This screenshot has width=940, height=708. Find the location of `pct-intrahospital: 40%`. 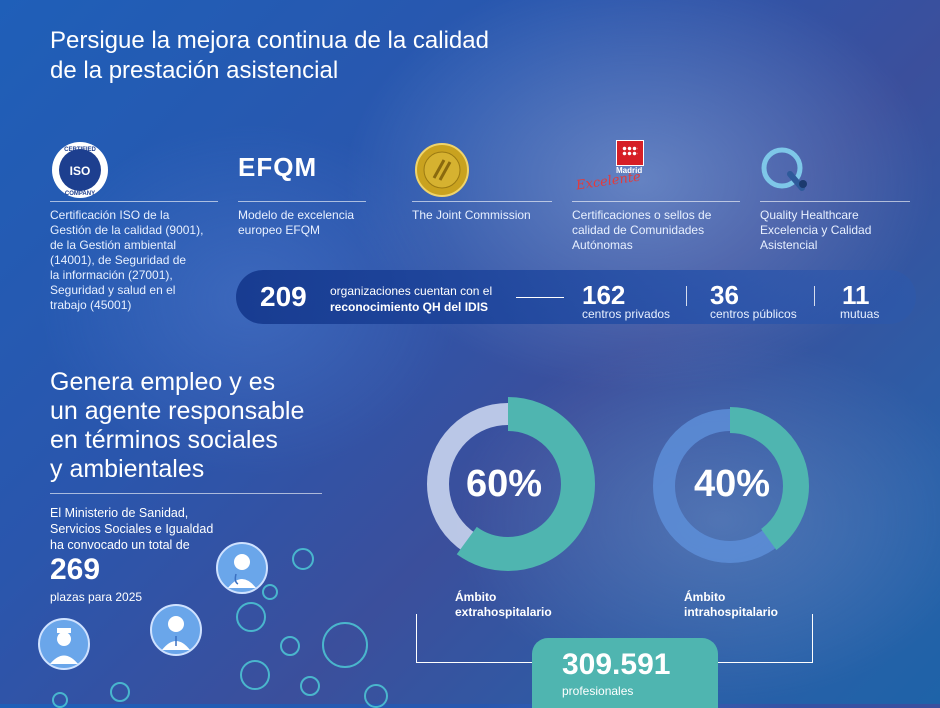

pct-intrahospital: 40% is located at coordinates (732, 484).